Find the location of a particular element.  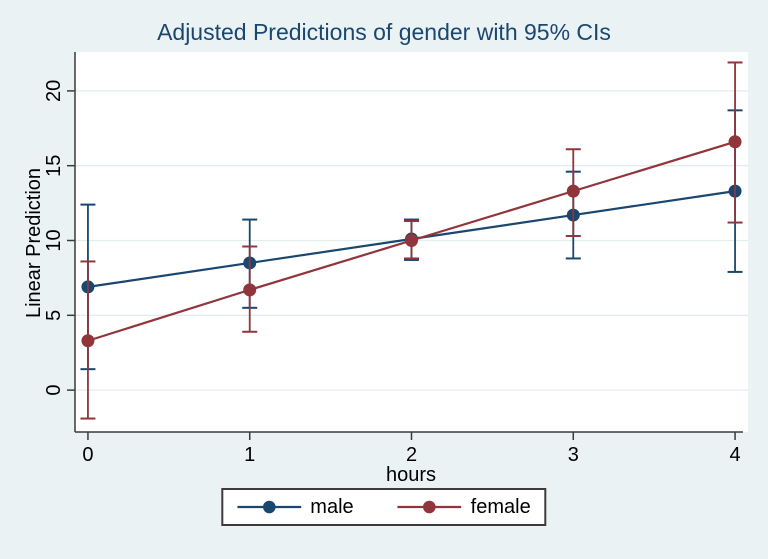

male-swatch-marker is located at coordinates (269, 507).